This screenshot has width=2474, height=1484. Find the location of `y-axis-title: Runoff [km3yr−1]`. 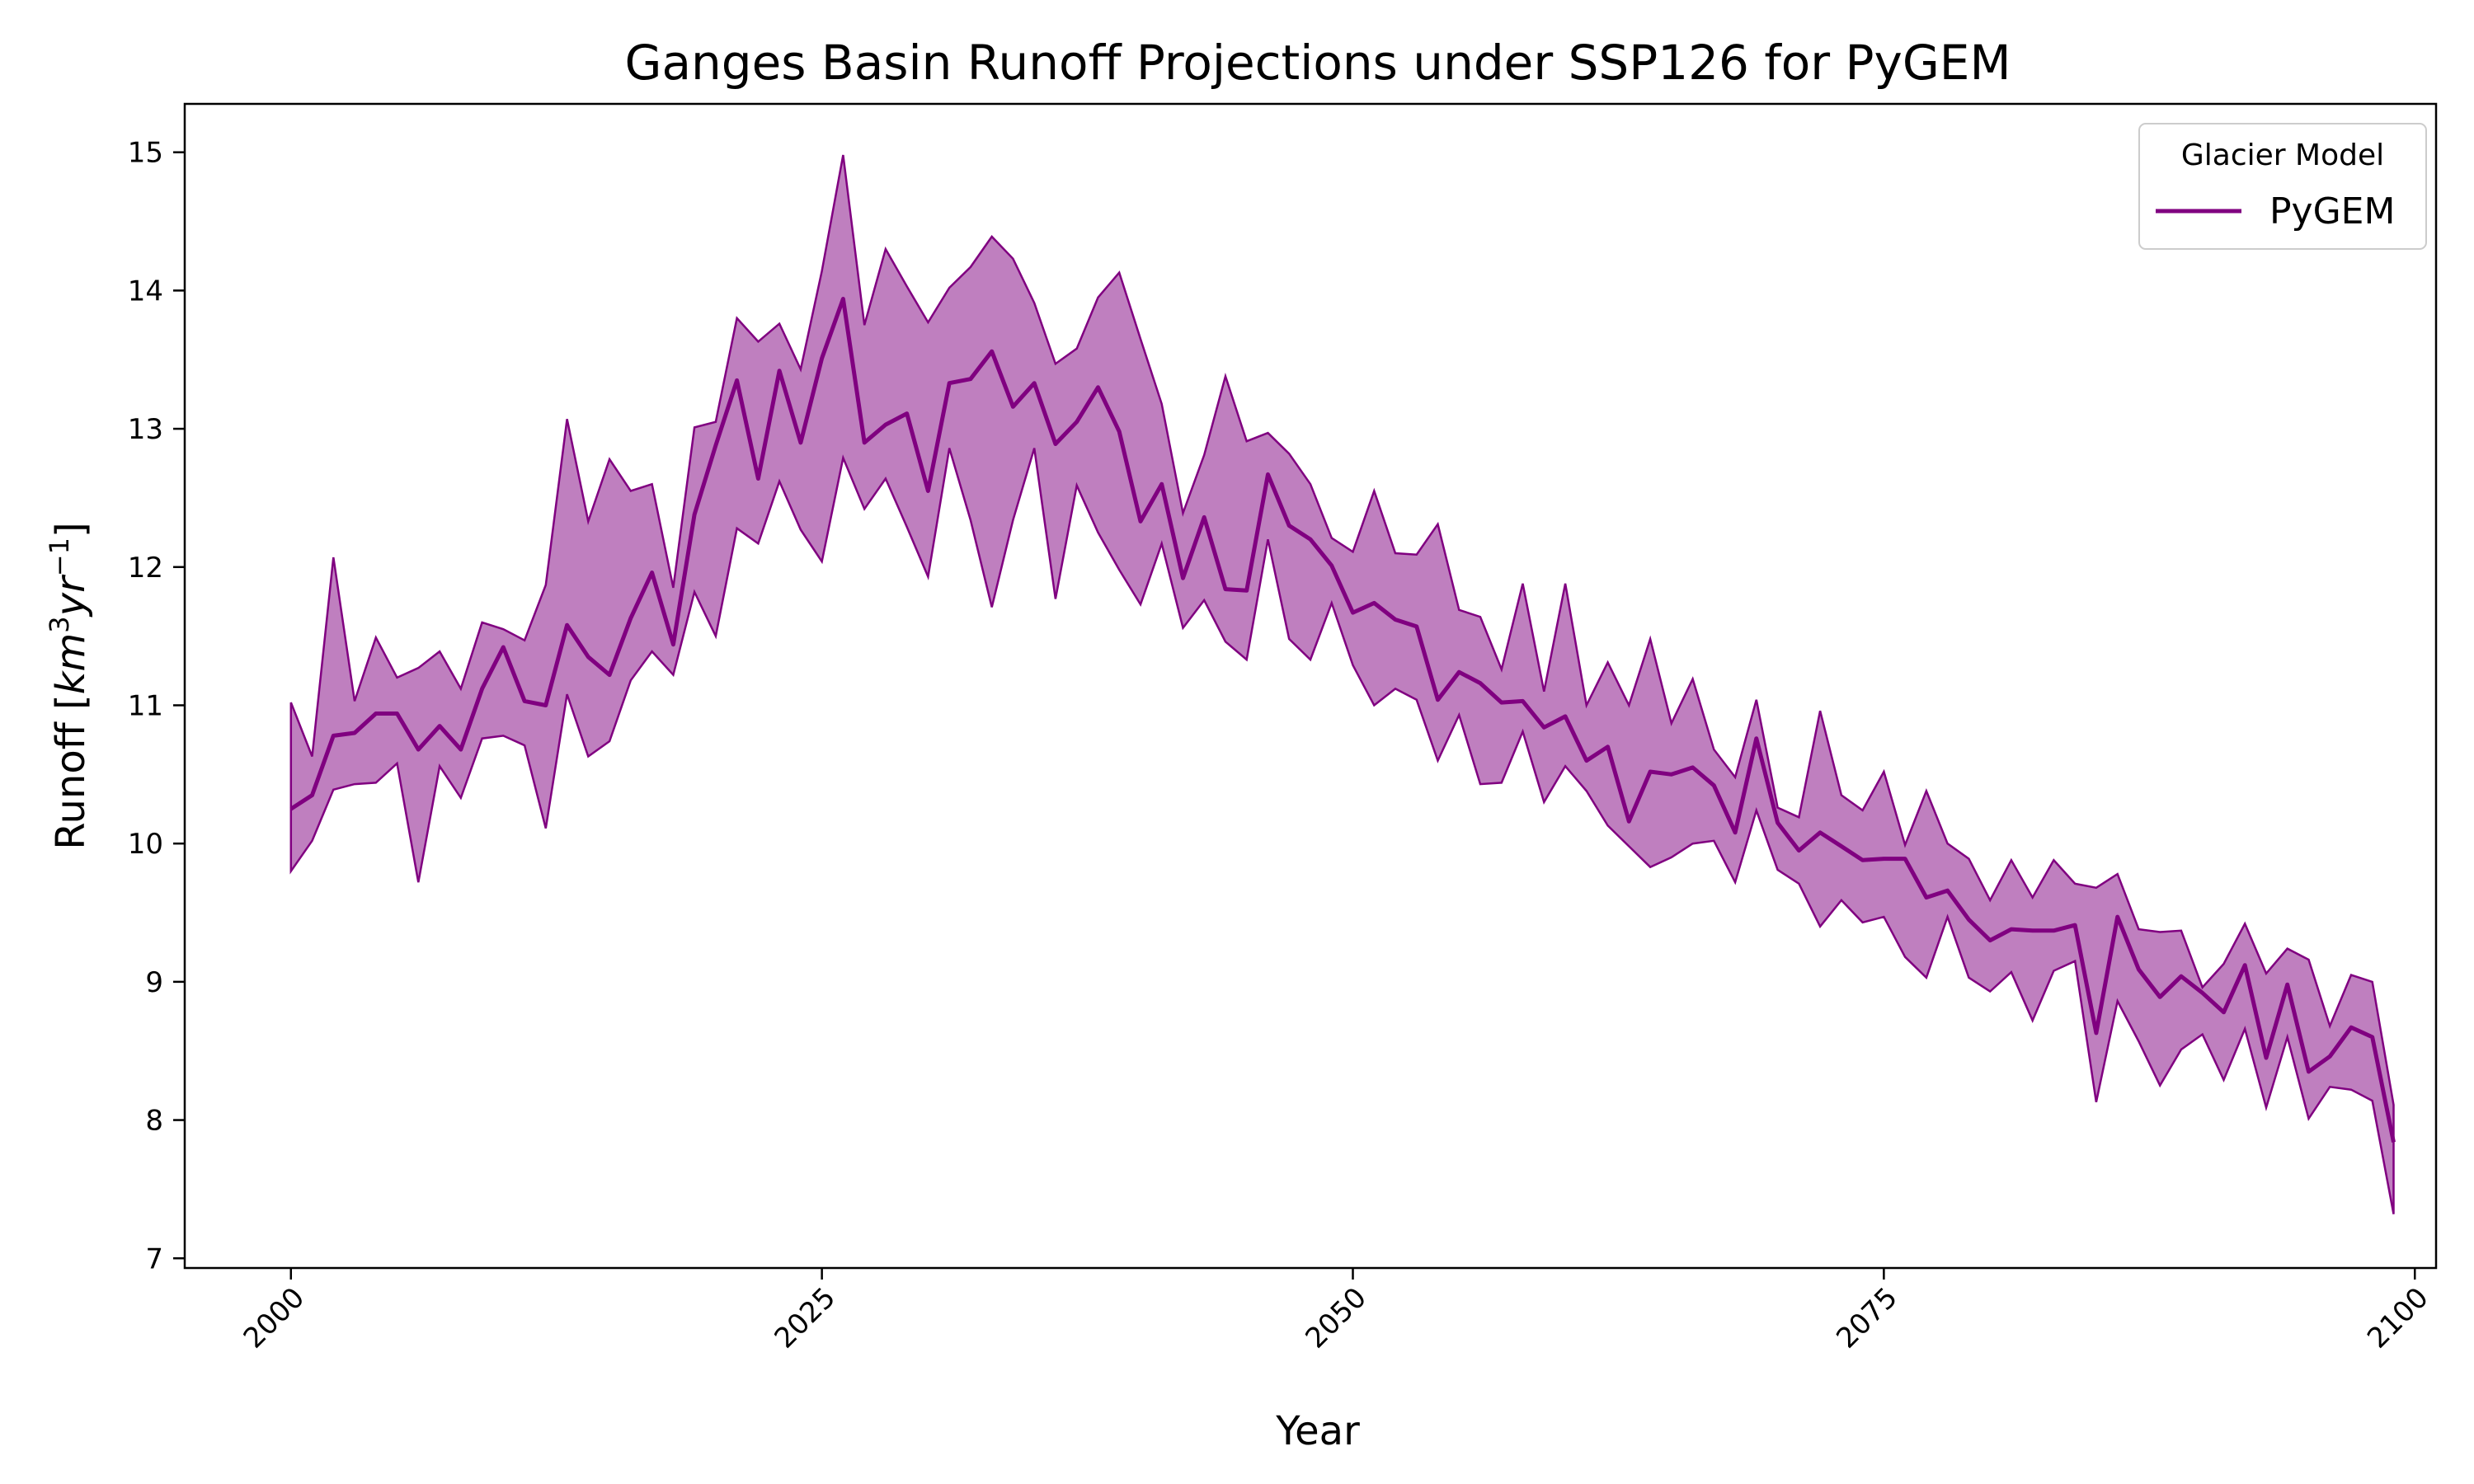

y-axis-title: Runoff [km3yr−1] is located at coordinates (69, 685).